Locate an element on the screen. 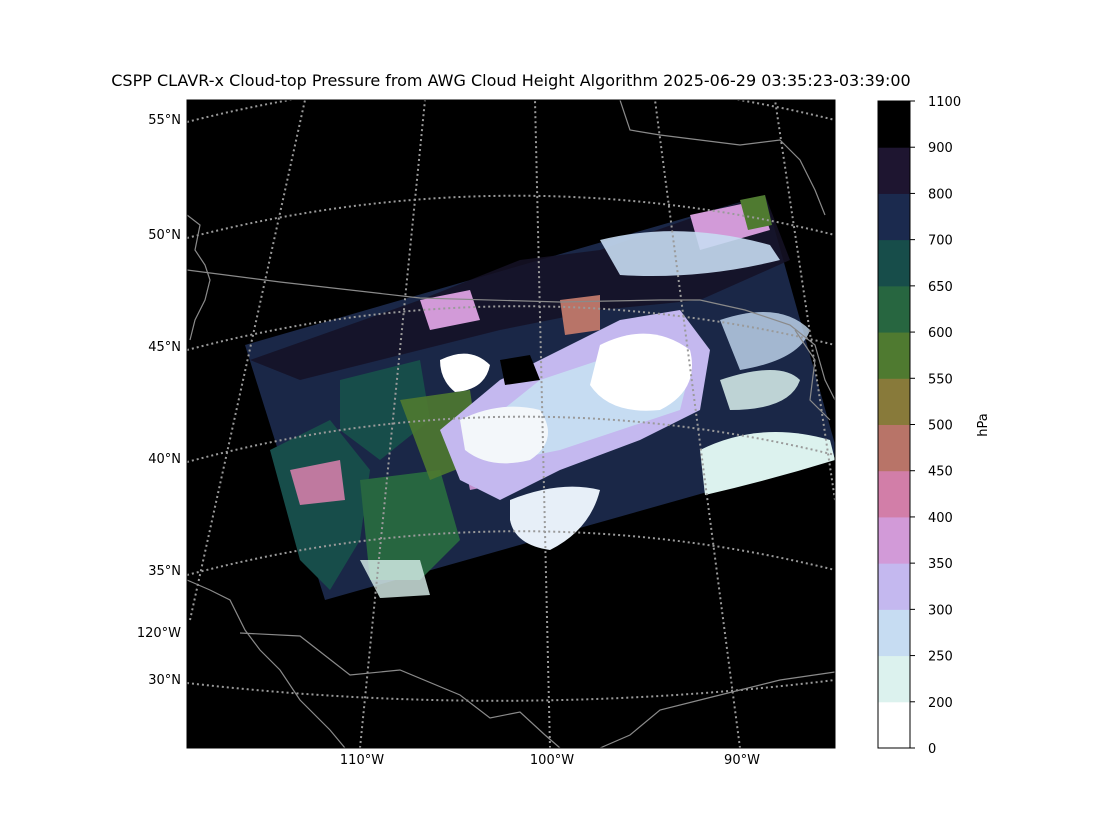 This screenshot has height=840, width=1120. colorbar-tick-label: 900 is located at coordinates (940, 148).